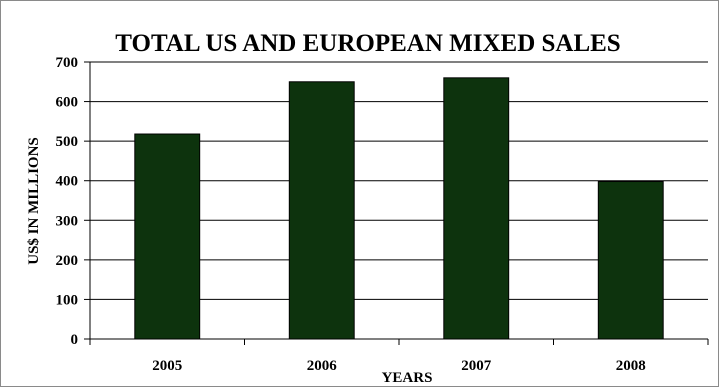 The height and width of the screenshot is (391, 719). I want to click on y-tick-label: 400, so click(67, 182).